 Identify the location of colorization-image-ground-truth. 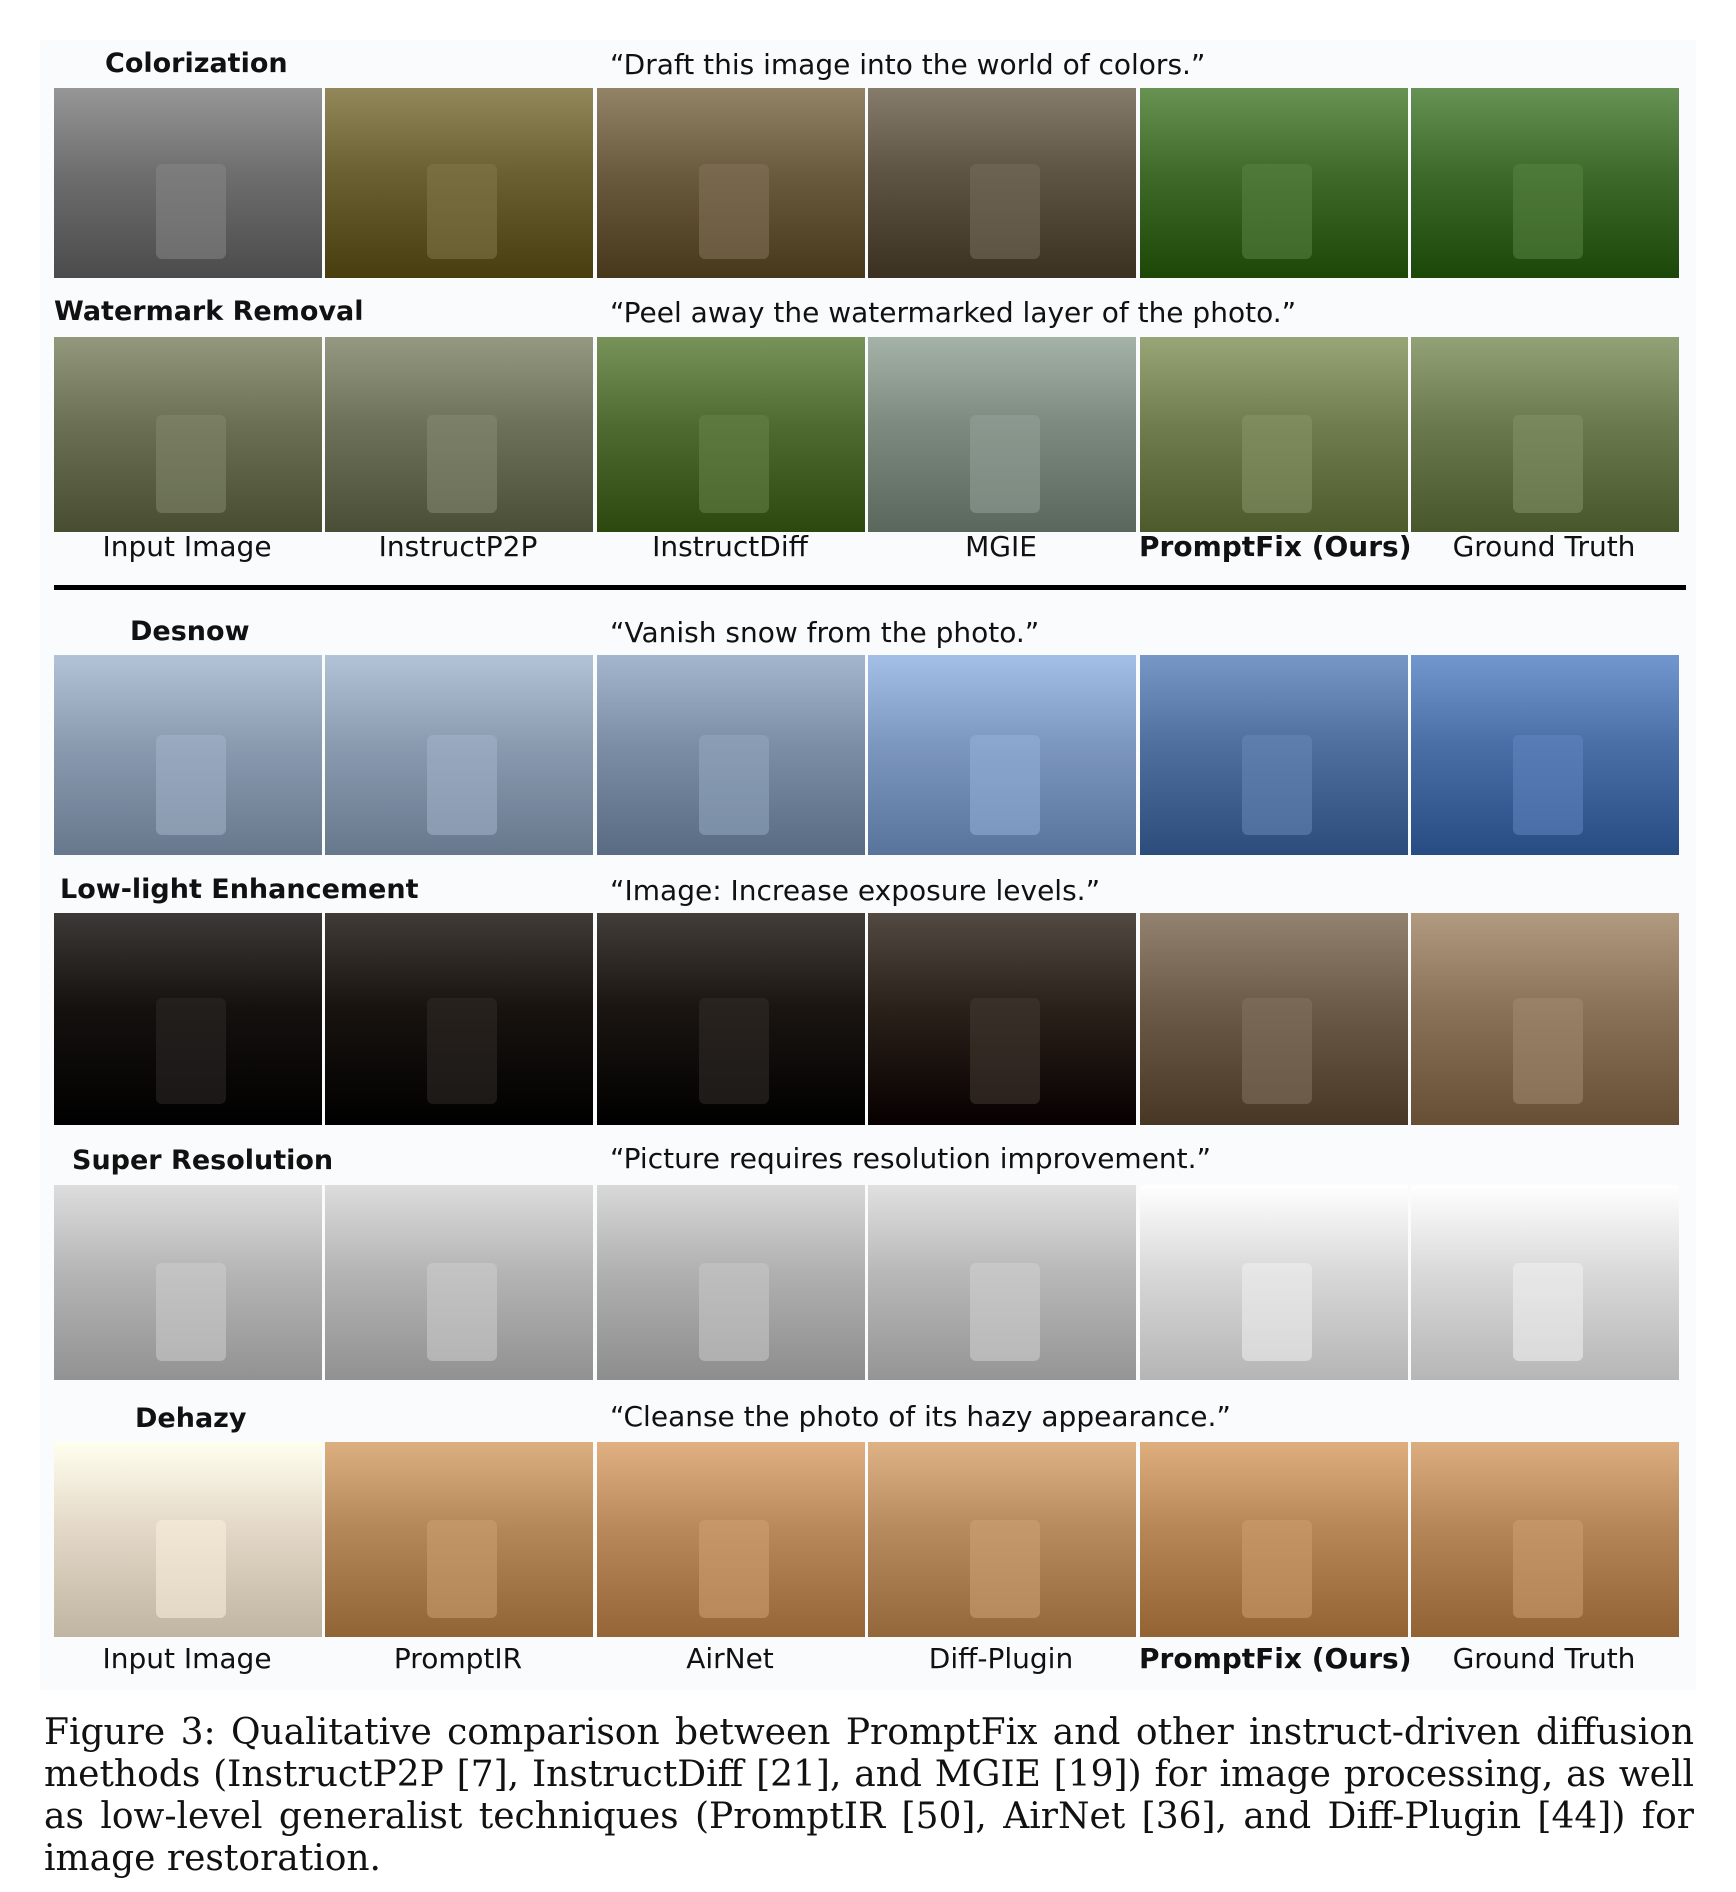
(1545, 183).